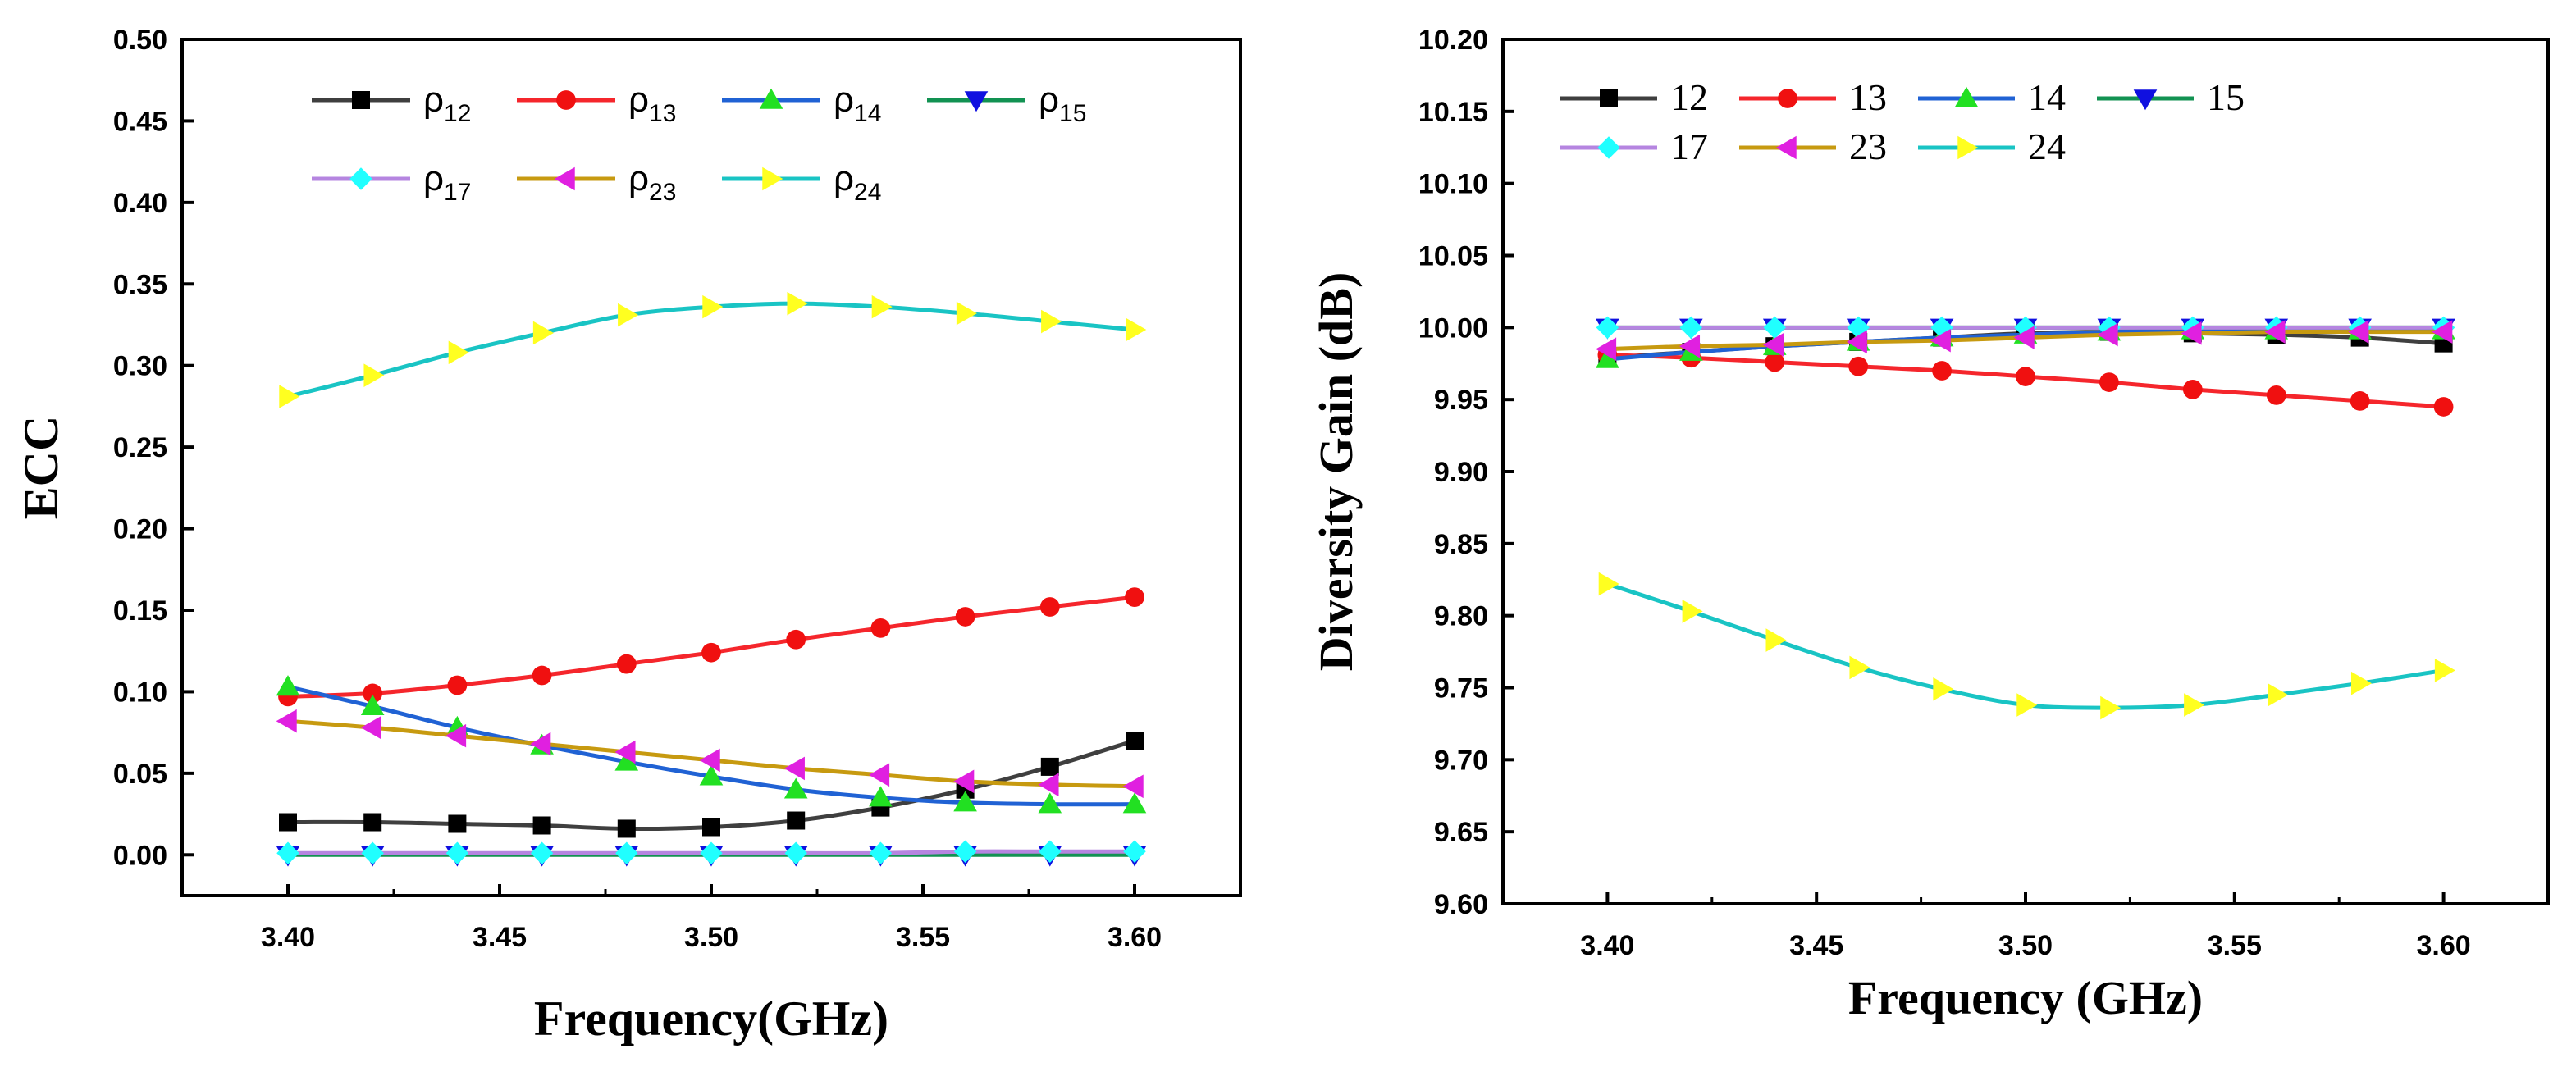  I want to click on chart-2-legend-label: 14, so click(2047, 97).